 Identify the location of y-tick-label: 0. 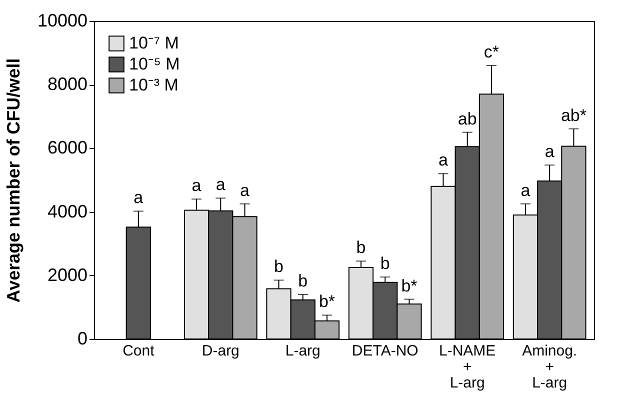
(82, 338).